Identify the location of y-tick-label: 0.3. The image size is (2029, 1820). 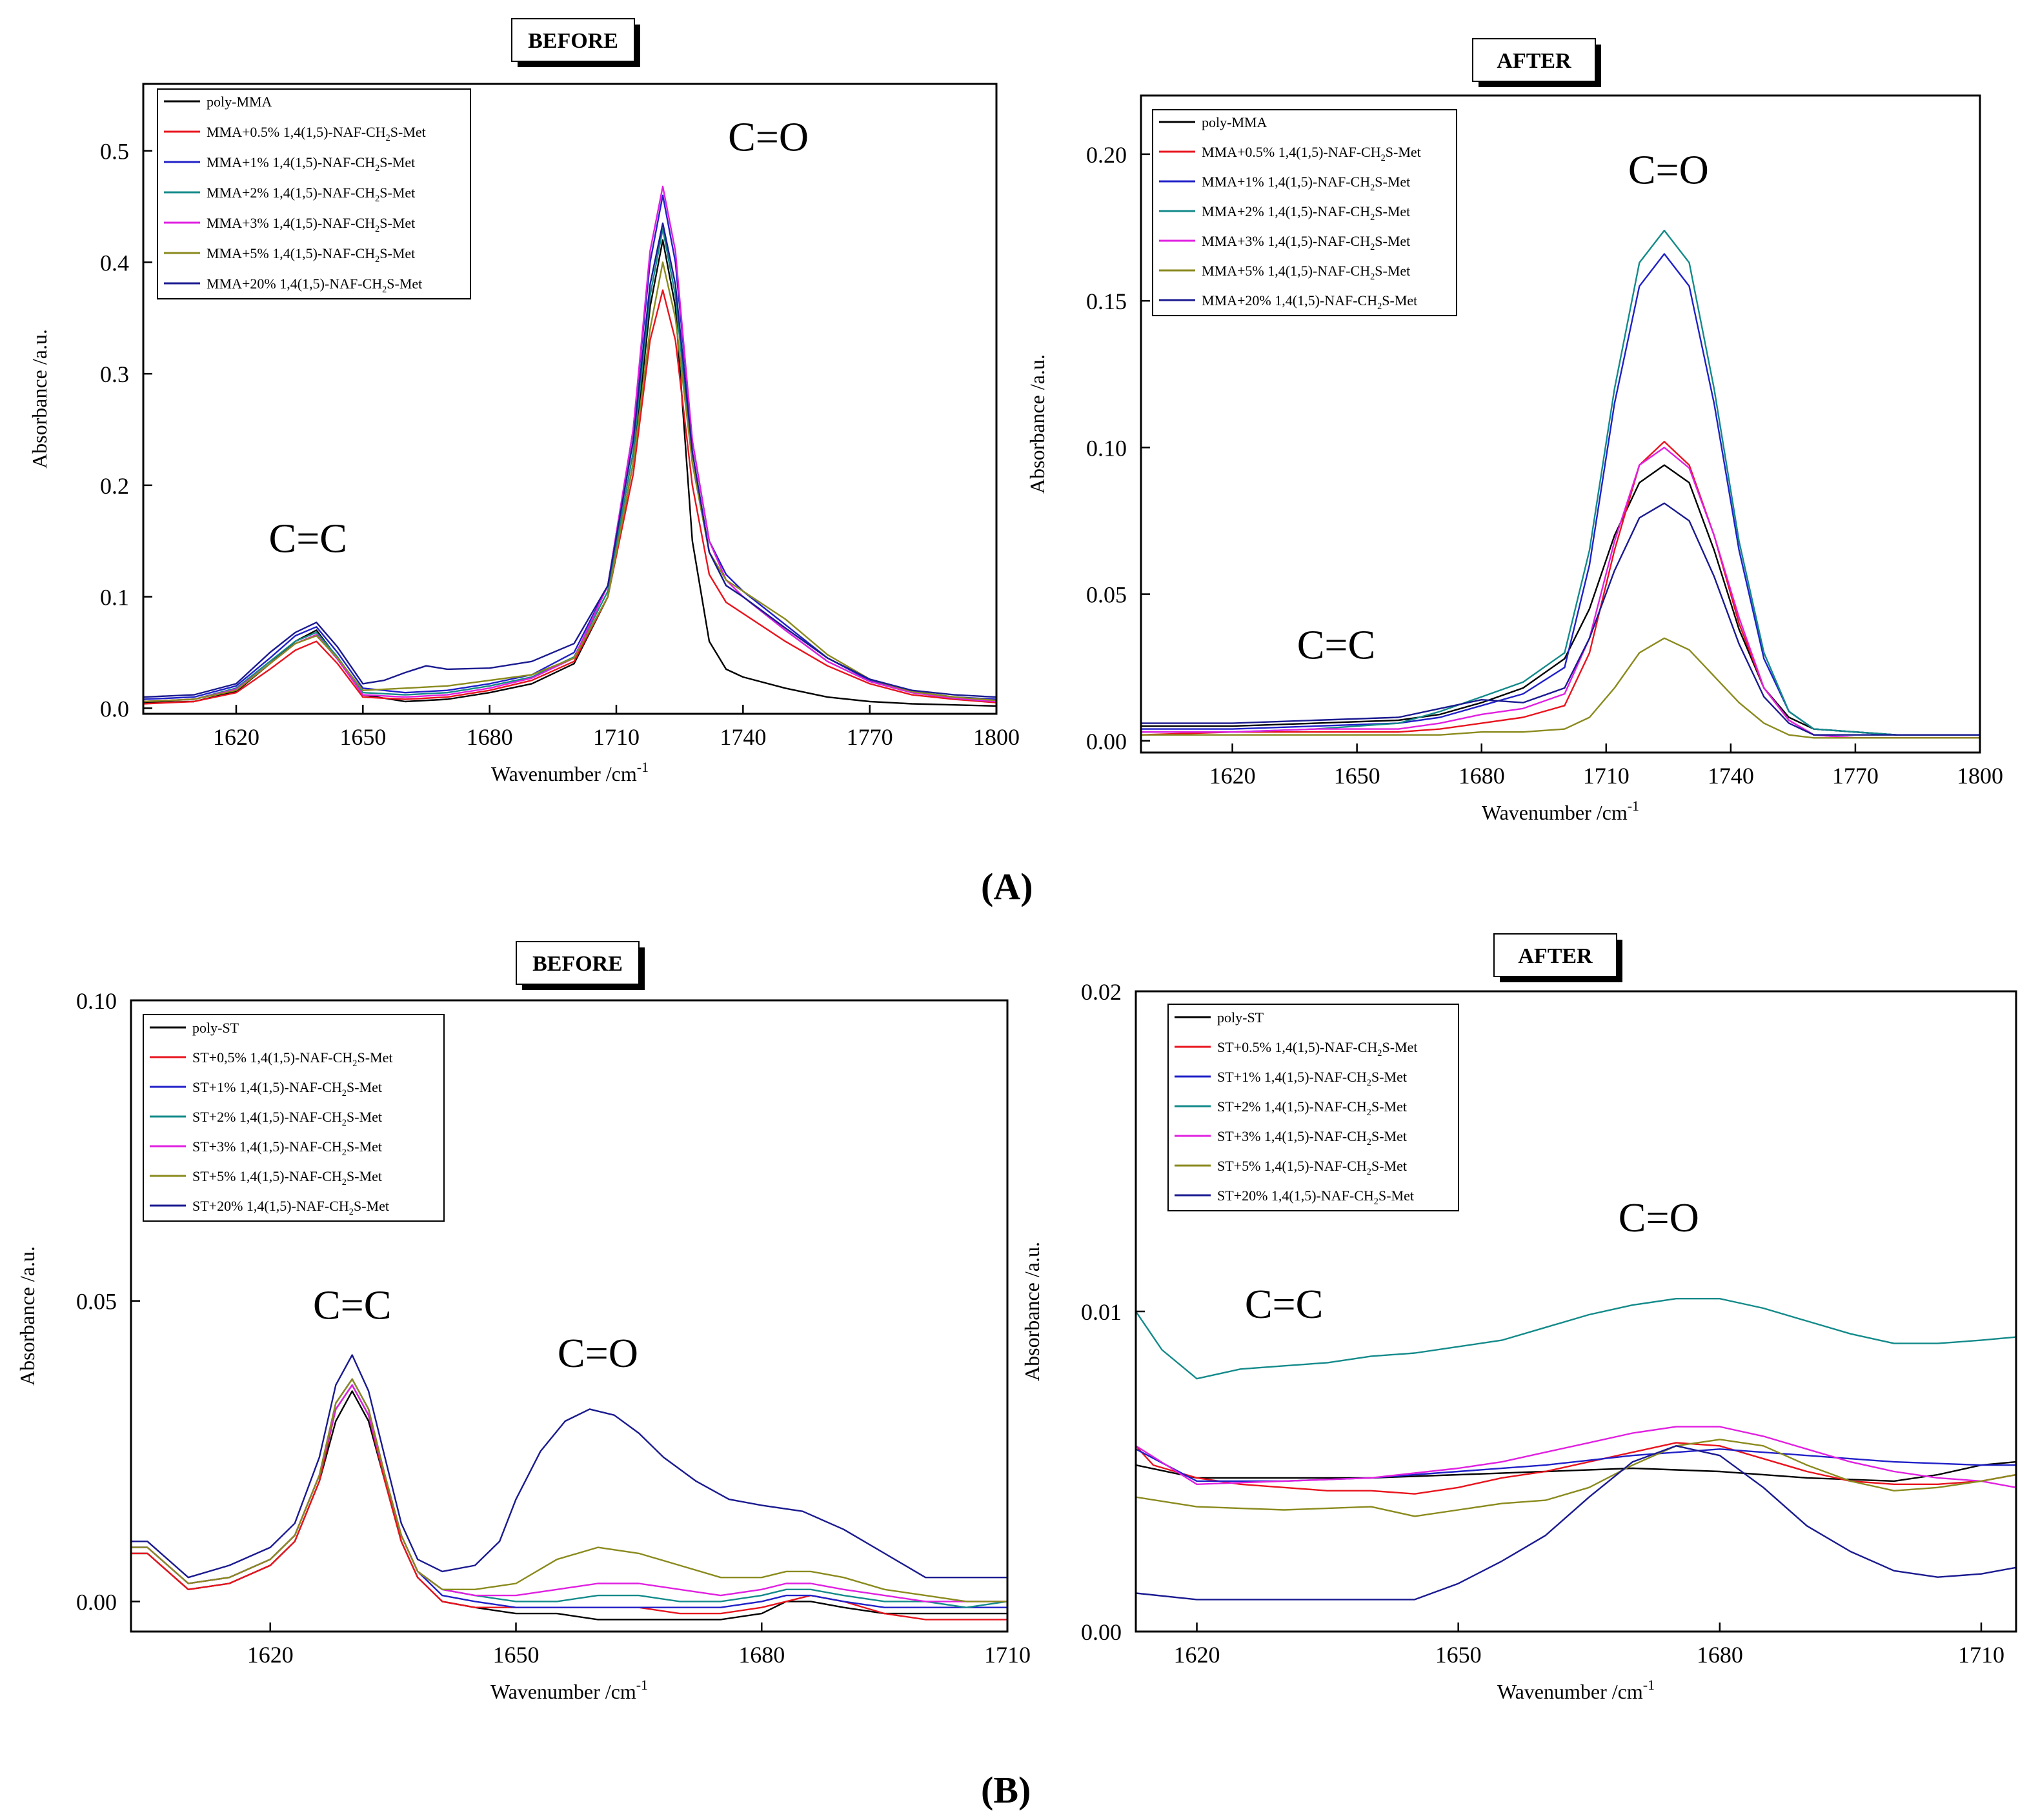
(114, 374).